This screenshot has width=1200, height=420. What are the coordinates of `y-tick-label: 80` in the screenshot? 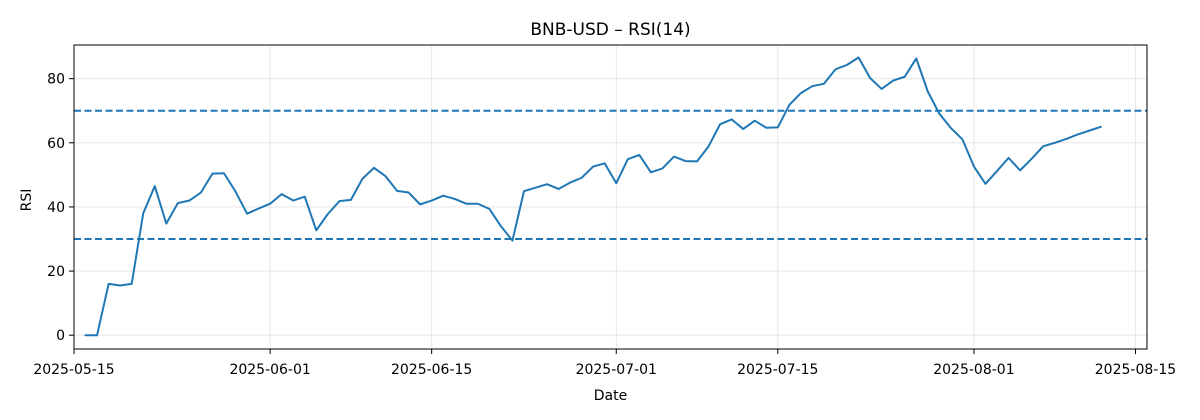 It's located at (56, 80).